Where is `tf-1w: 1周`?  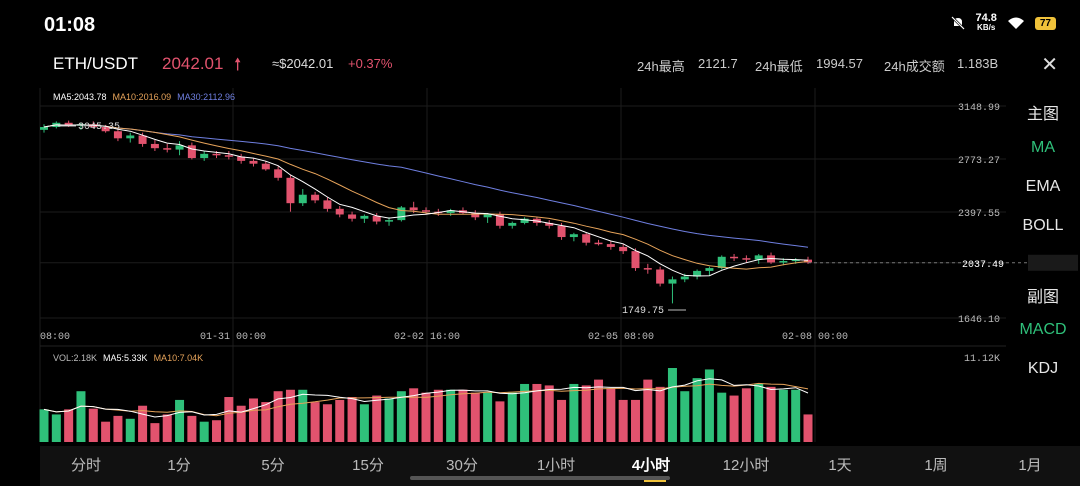
tf-1w: 1周 is located at coordinates (936, 465).